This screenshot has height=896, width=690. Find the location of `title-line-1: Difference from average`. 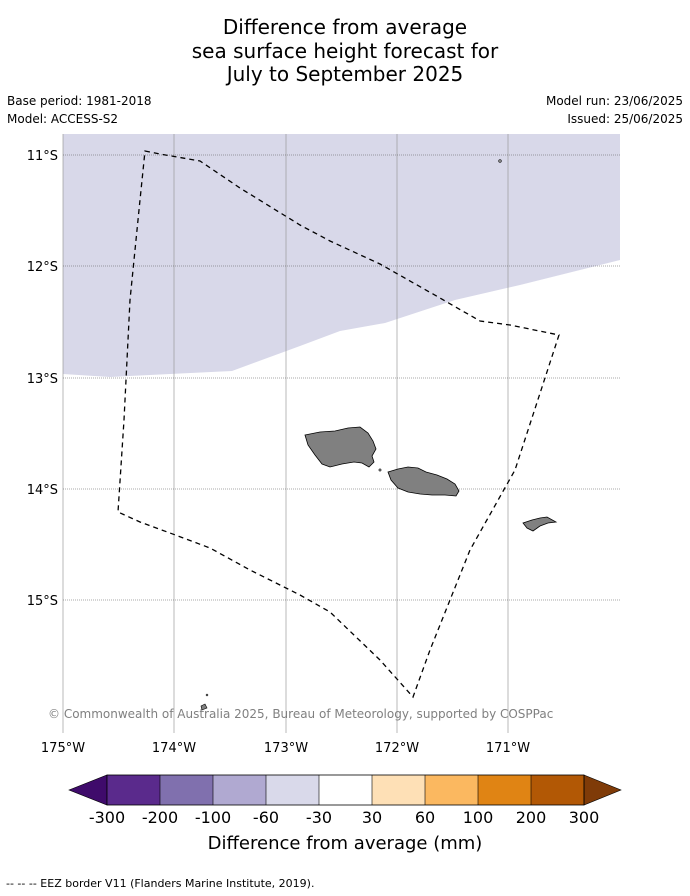

title-line-1: Difference from average is located at coordinates (345, 27).